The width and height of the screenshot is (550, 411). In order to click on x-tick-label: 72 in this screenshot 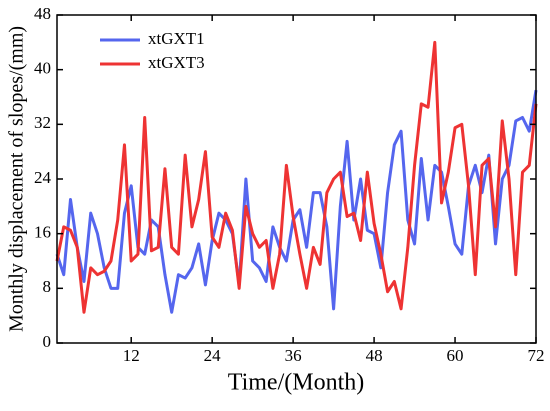, I will do `click(536, 355)`.